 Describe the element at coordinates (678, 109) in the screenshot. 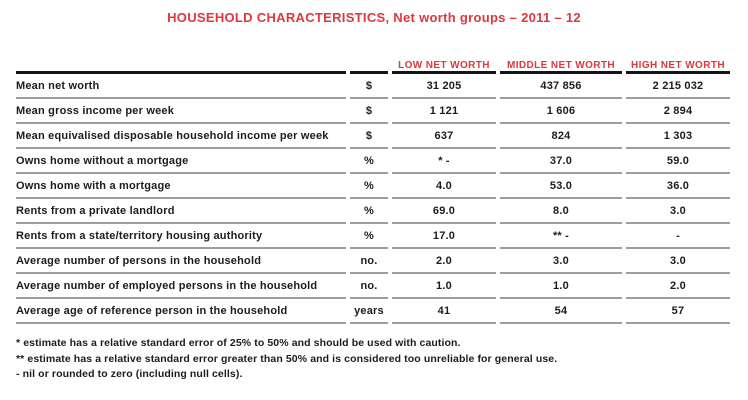

I see `row-value-high: 2 894` at that location.